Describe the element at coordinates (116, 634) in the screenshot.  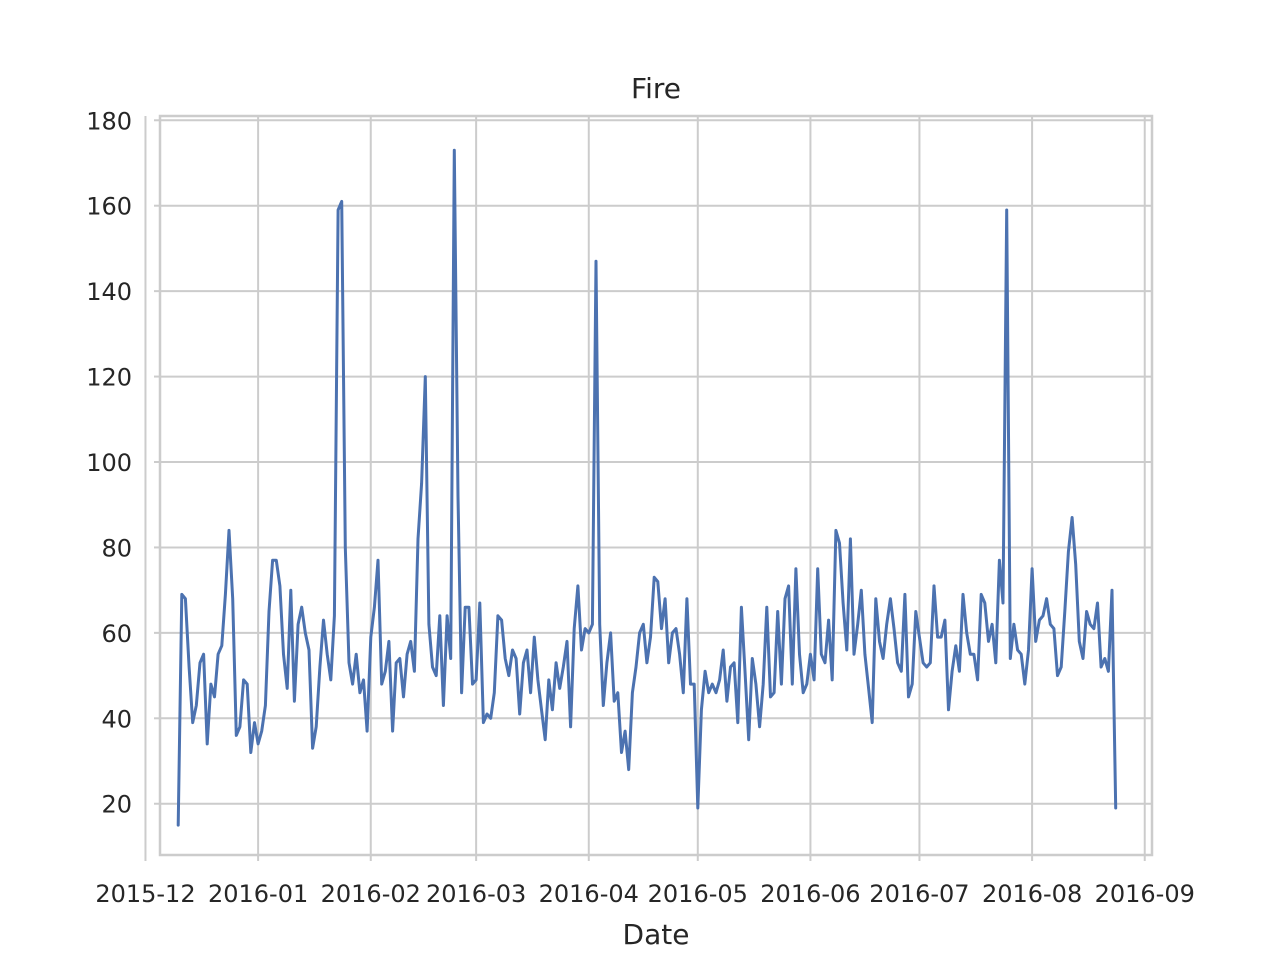
I see `y-tick-label: 60` at that location.